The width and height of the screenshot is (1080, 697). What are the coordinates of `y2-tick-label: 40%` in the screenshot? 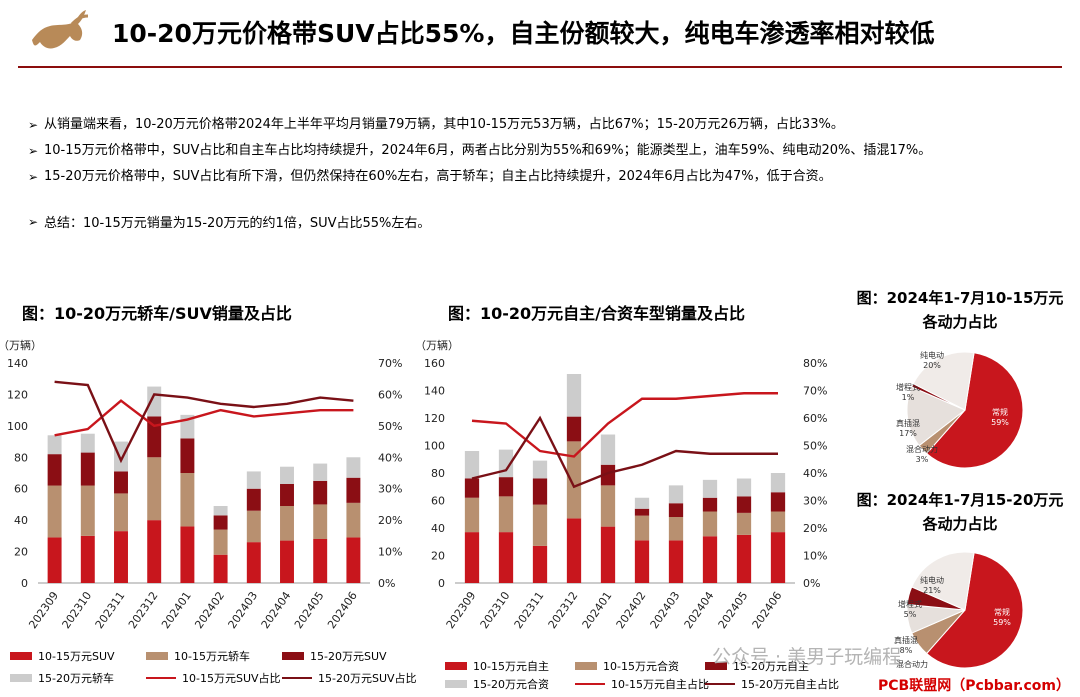 It's located at (815, 473).